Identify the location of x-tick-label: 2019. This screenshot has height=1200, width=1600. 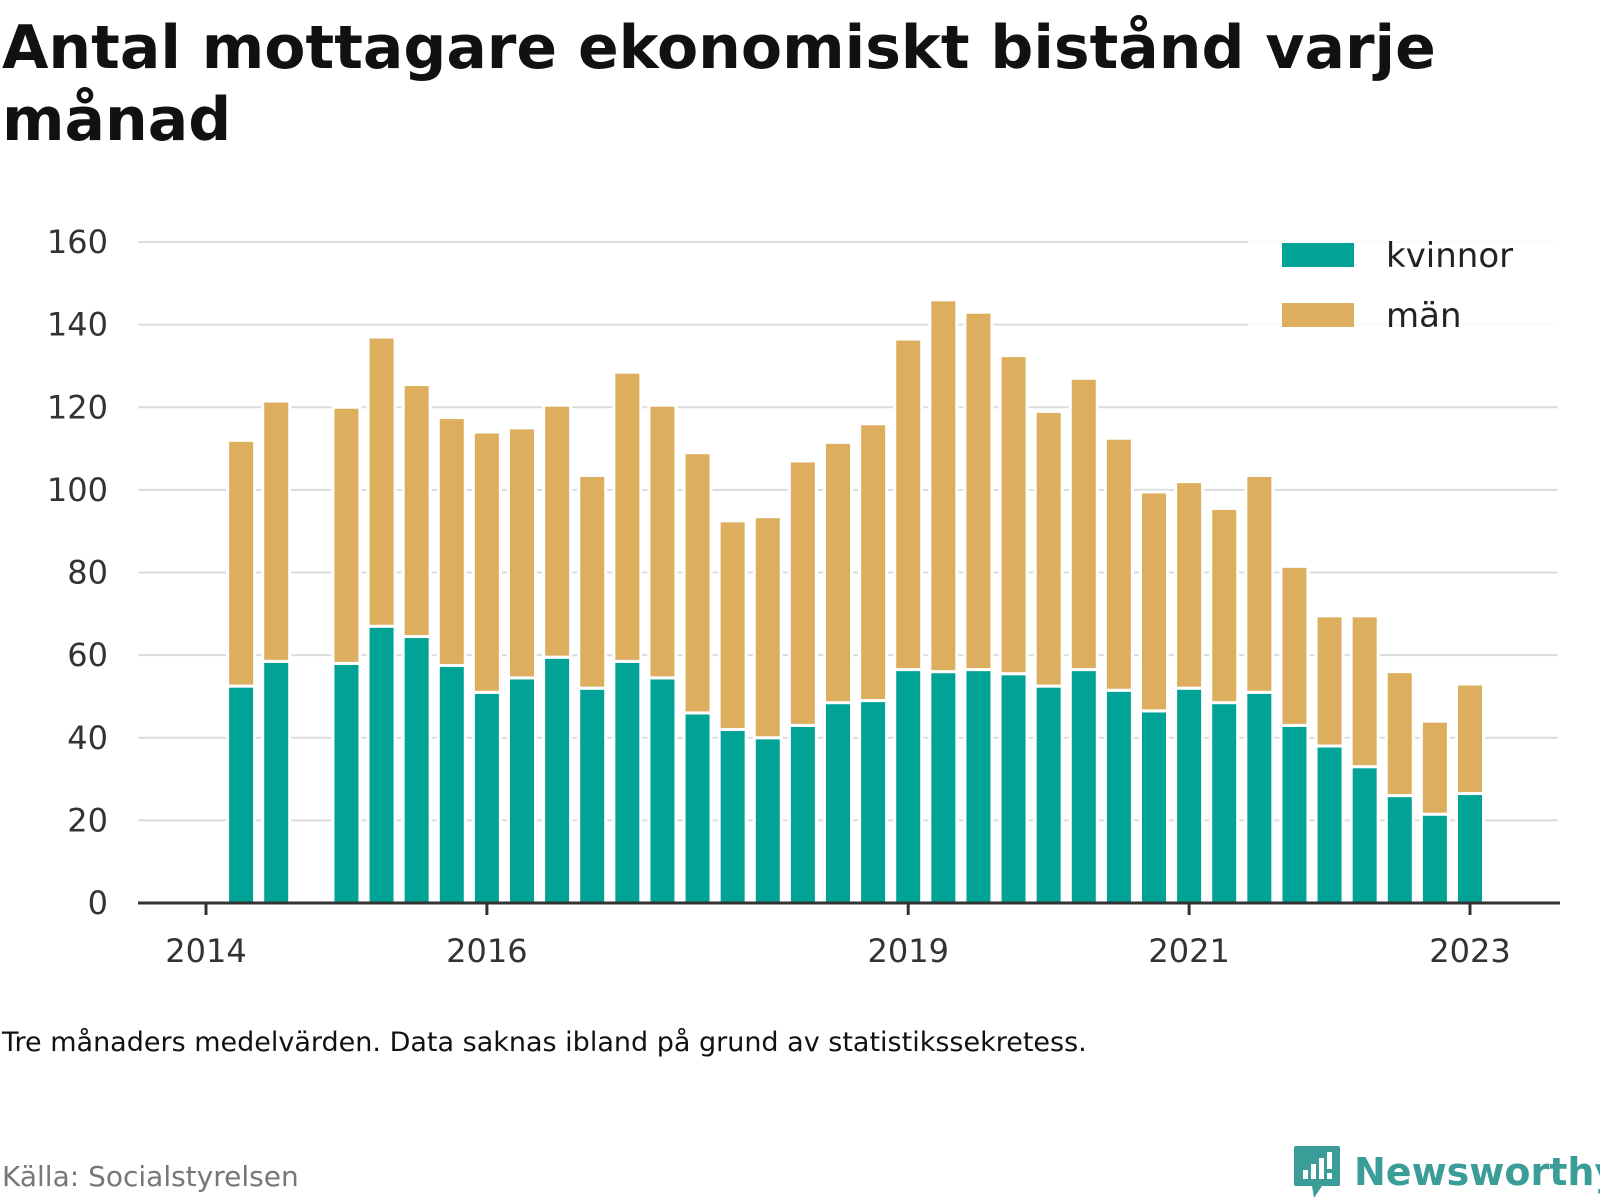
(908, 951).